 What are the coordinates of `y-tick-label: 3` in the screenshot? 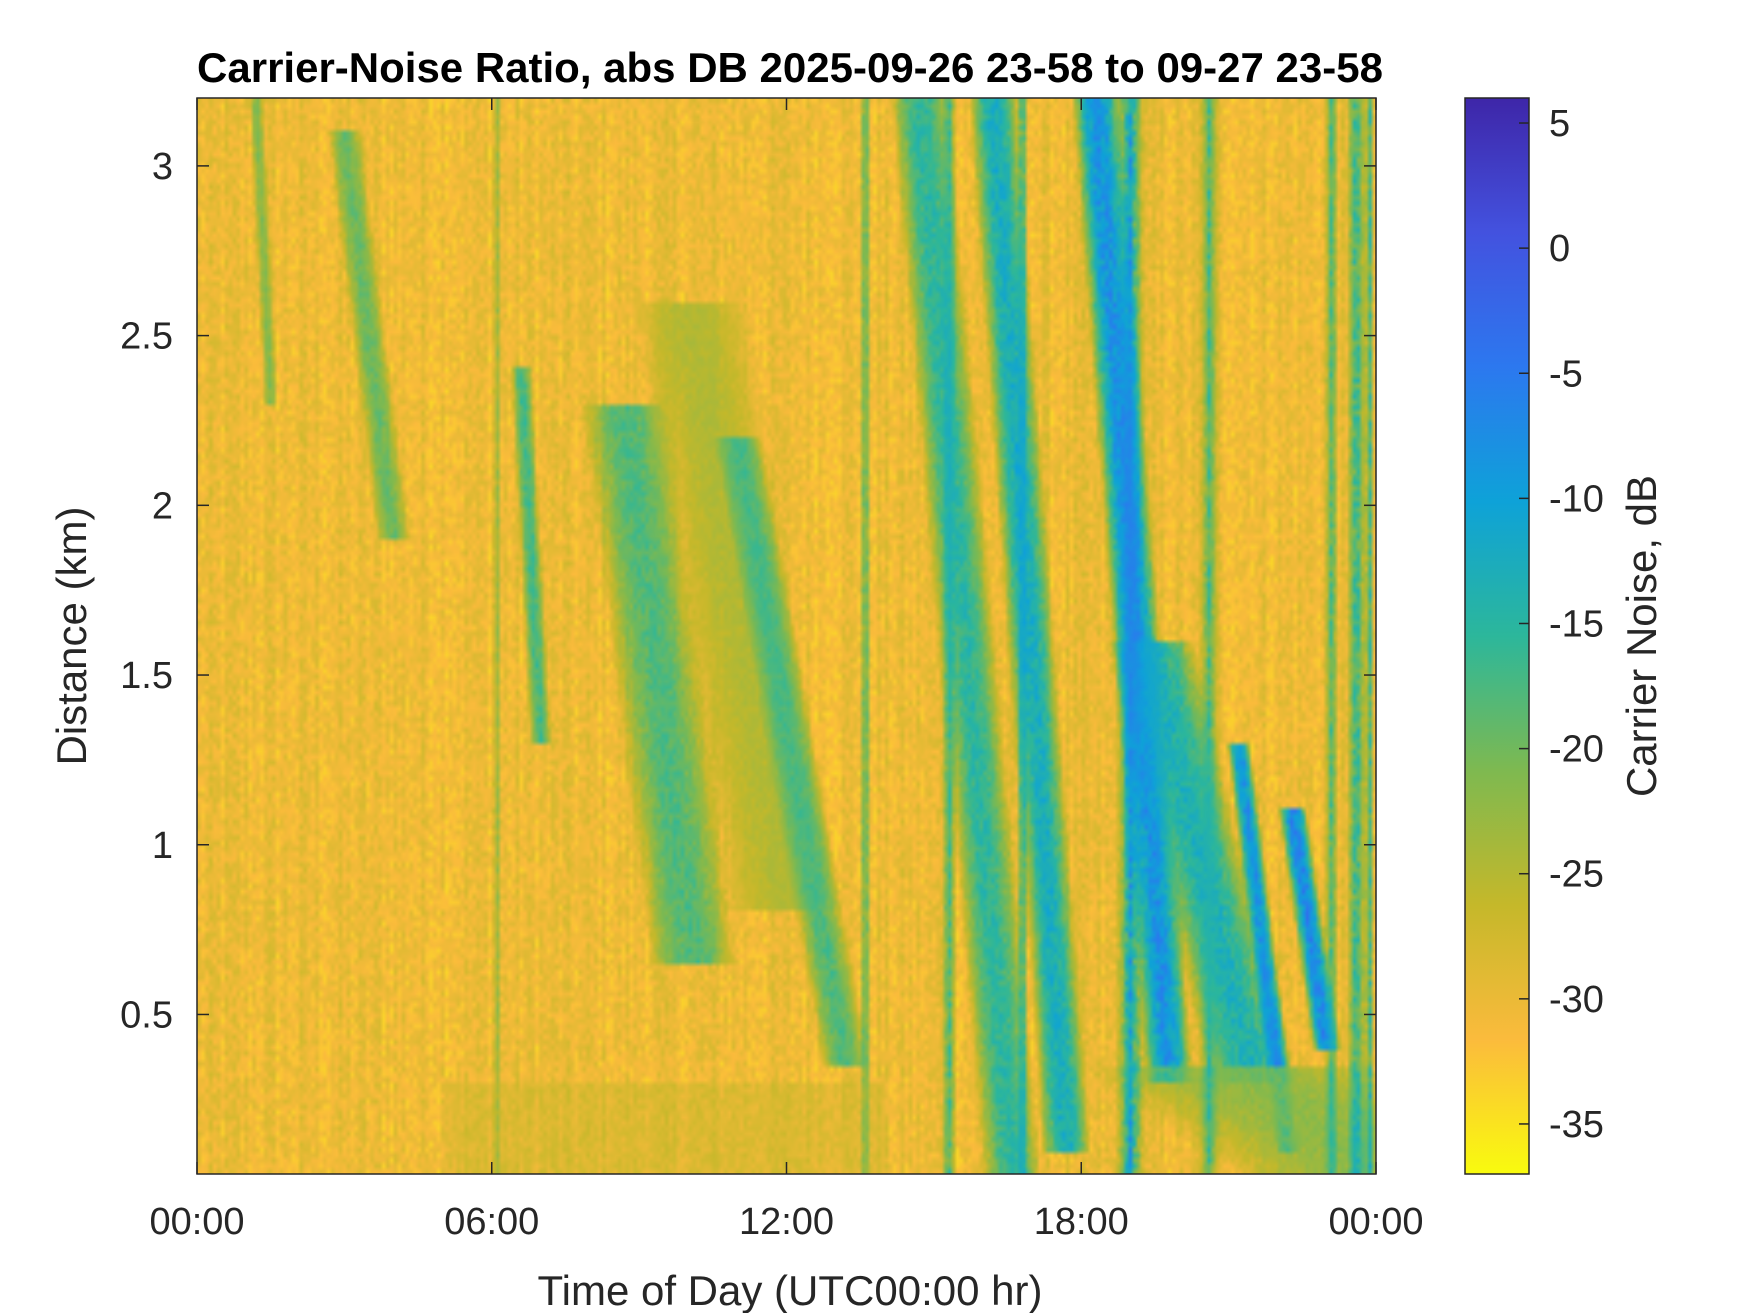 It's located at (162, 167).